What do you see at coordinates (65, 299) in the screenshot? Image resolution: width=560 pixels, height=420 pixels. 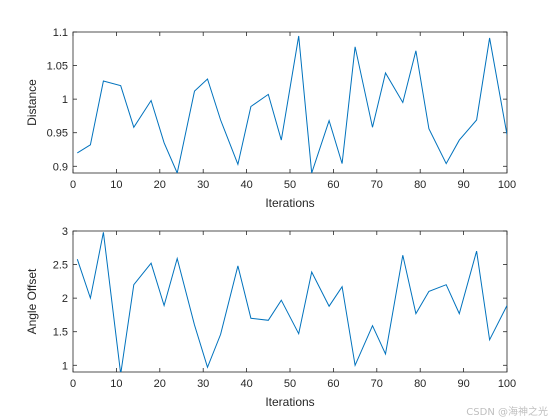 I see `y-tick-label: 2` at bounding box center [65, 299].